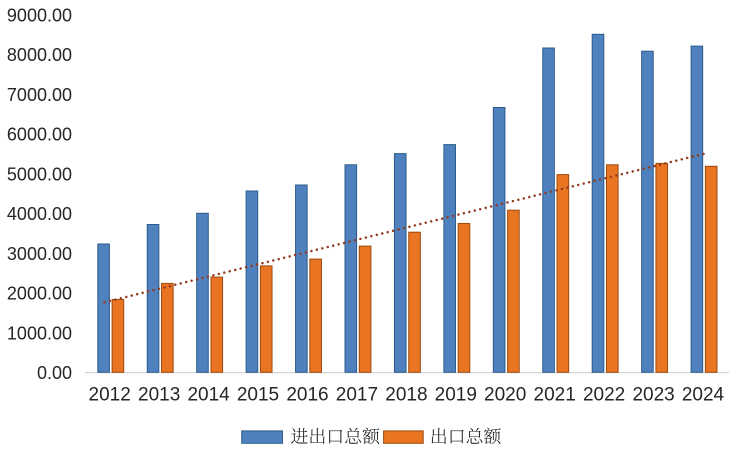  What do you see at coordinates (505, 395) in the screenshot?
I see `svg-text: 2020` at bounding box center [505, 395].